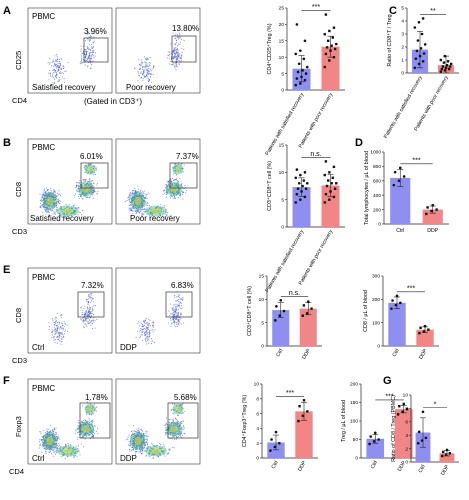 This screenshot has height=500, width=469. What do you see at coordinates (316, 7) in the screenshot?
I see `significance-label: ***` at bounding box center [316, 7].